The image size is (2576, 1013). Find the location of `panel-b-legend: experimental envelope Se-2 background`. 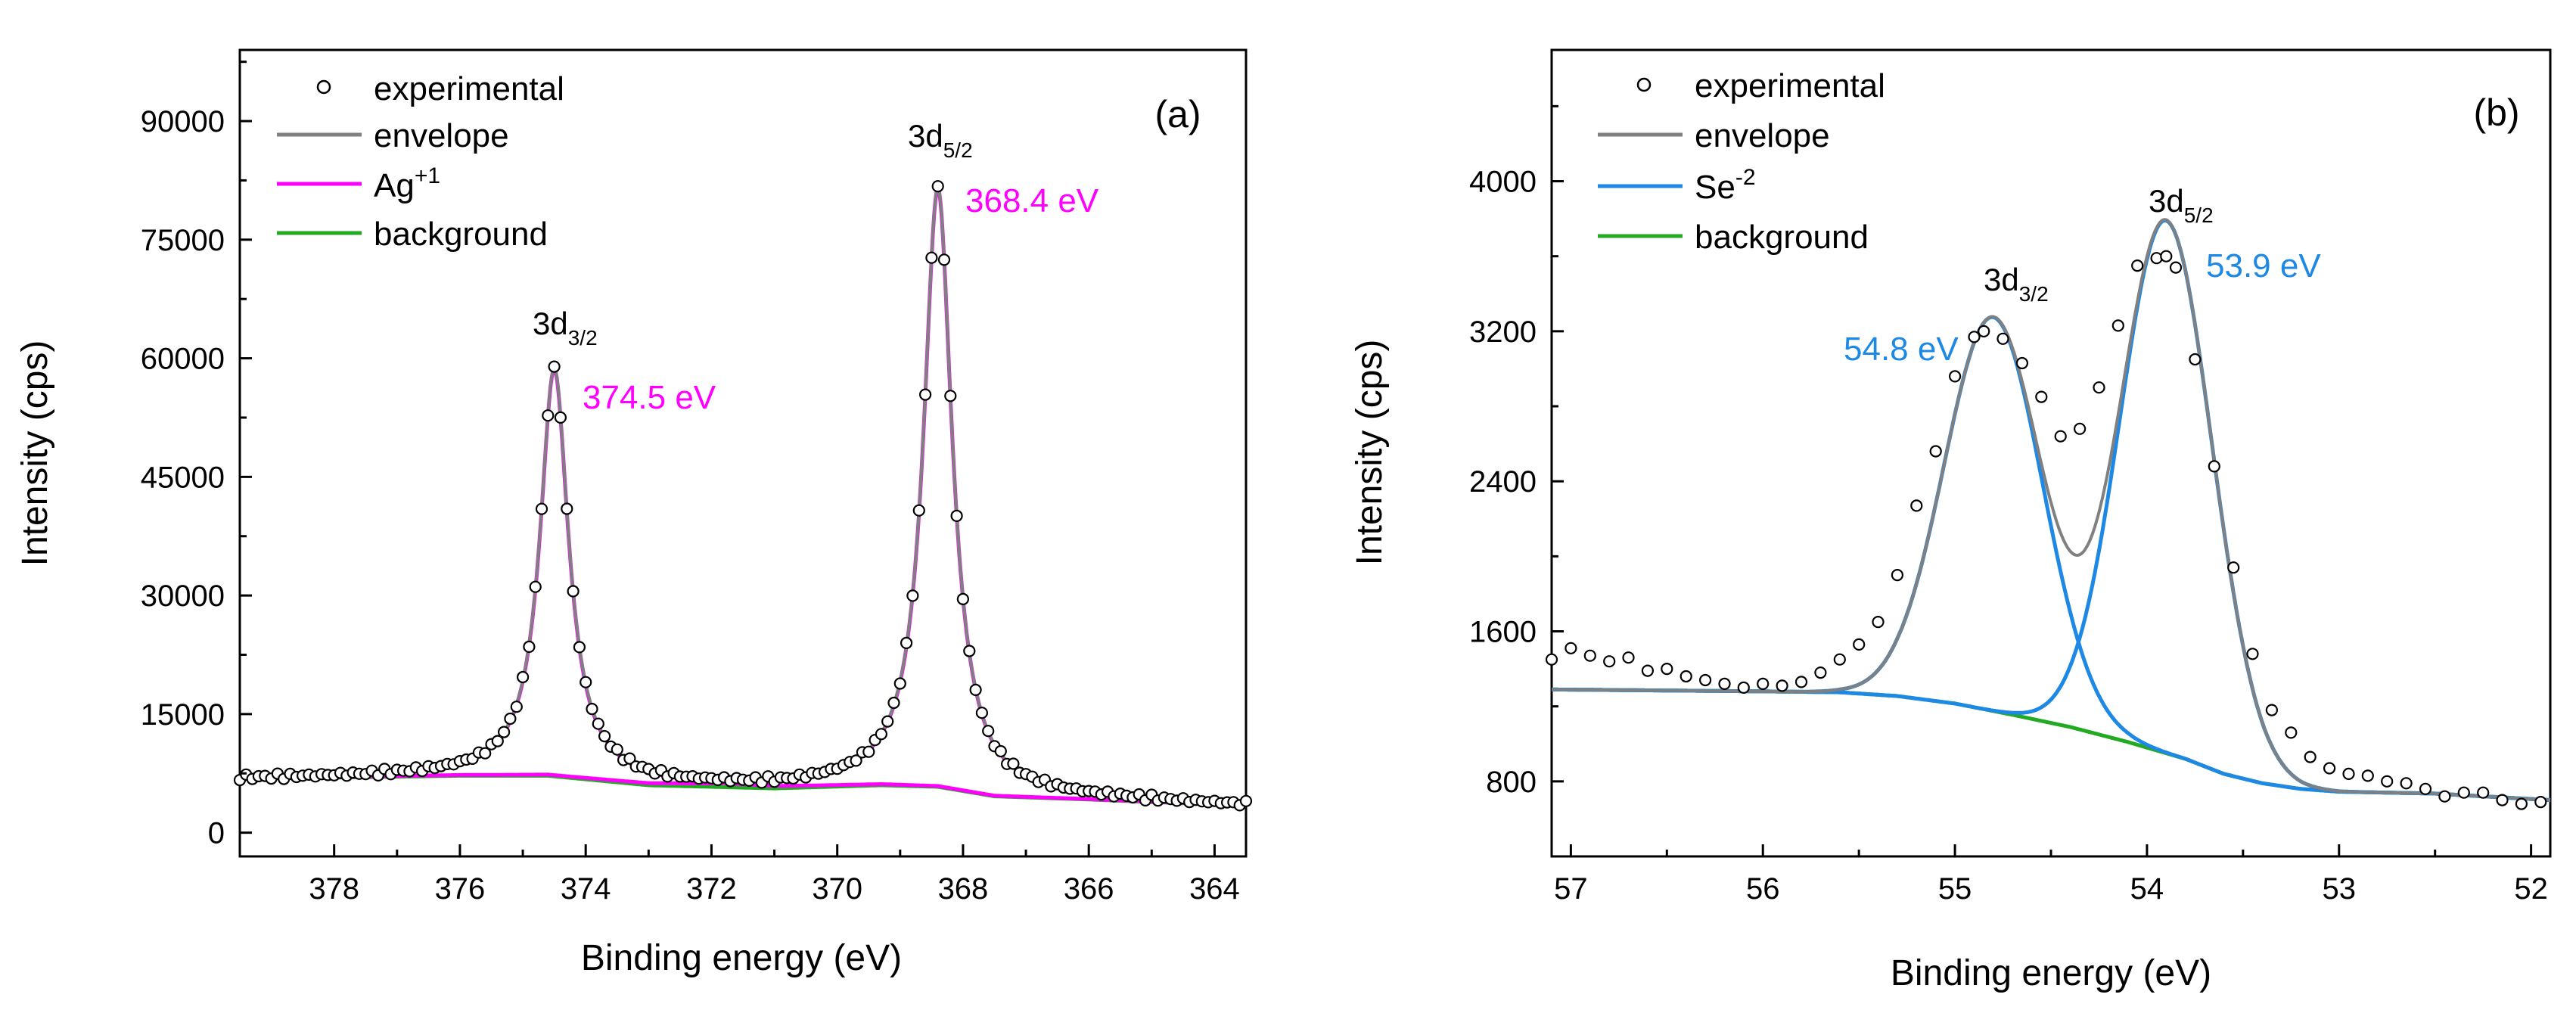

panel-b-legend: experimental envelope Se-2 background is located at coordinates (1741, 161).